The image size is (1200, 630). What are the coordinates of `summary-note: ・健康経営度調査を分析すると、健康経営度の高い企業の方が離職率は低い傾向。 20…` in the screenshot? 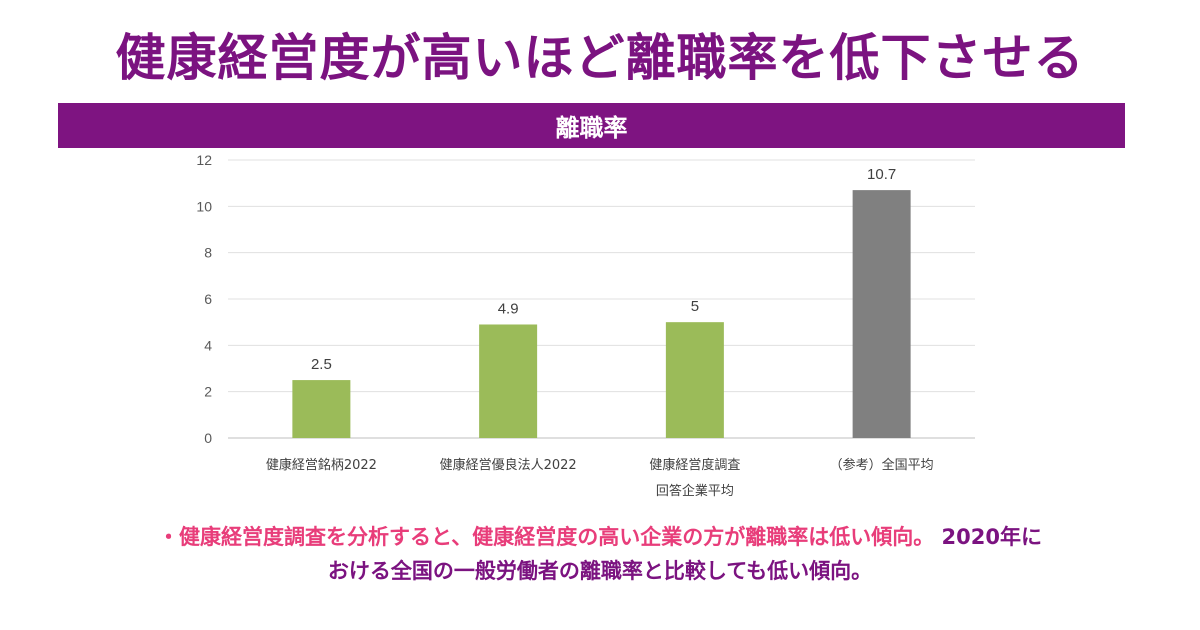 It's located at (600, 554).